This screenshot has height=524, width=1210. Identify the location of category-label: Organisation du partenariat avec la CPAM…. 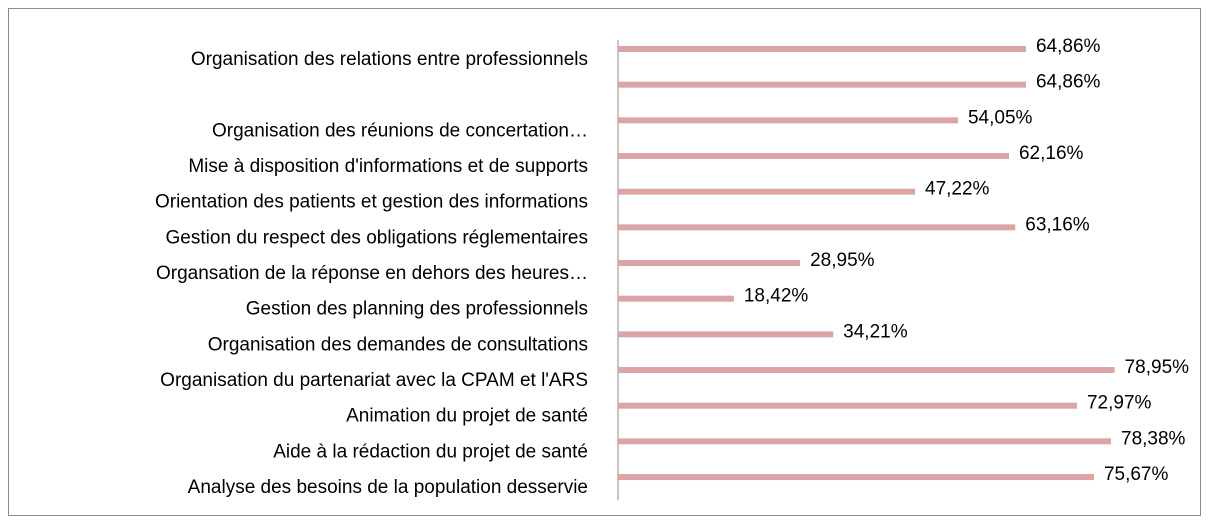
(374, 380).